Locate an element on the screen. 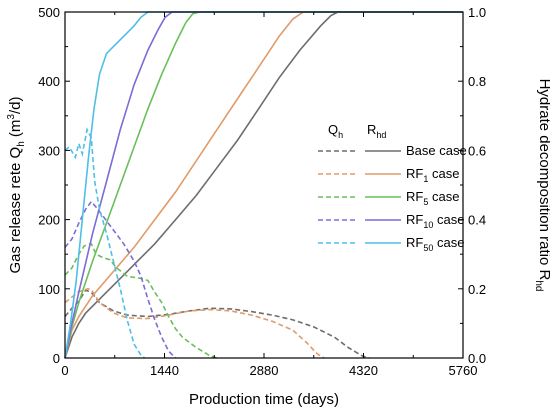 Image resolution: width=550 pixels, height=414 pixels. y-left-tick-label: 200 is located at coordinates (49, 220).